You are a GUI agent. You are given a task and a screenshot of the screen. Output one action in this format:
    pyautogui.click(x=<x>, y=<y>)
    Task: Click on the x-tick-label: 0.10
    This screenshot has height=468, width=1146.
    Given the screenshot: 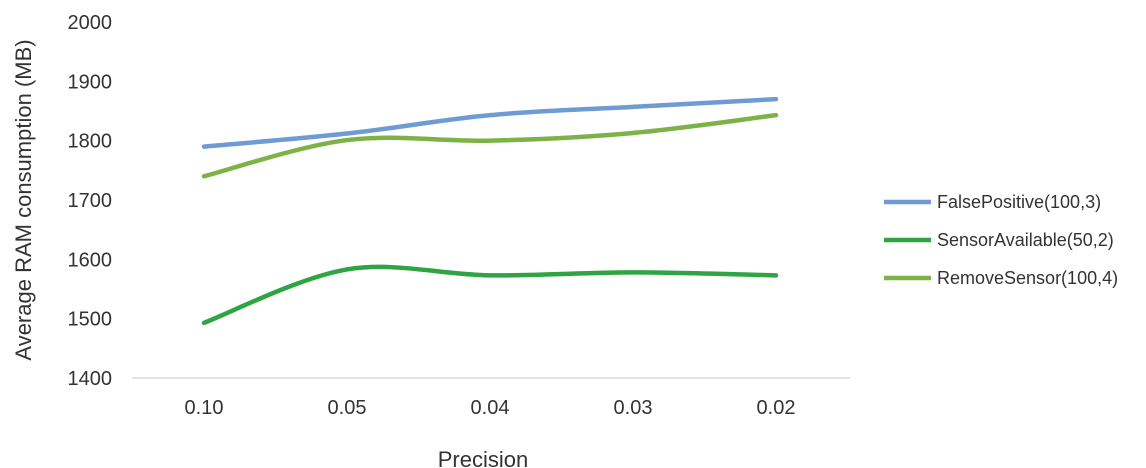 What is the action you would take?
    pyautogui.click(x=204, y=408)
    